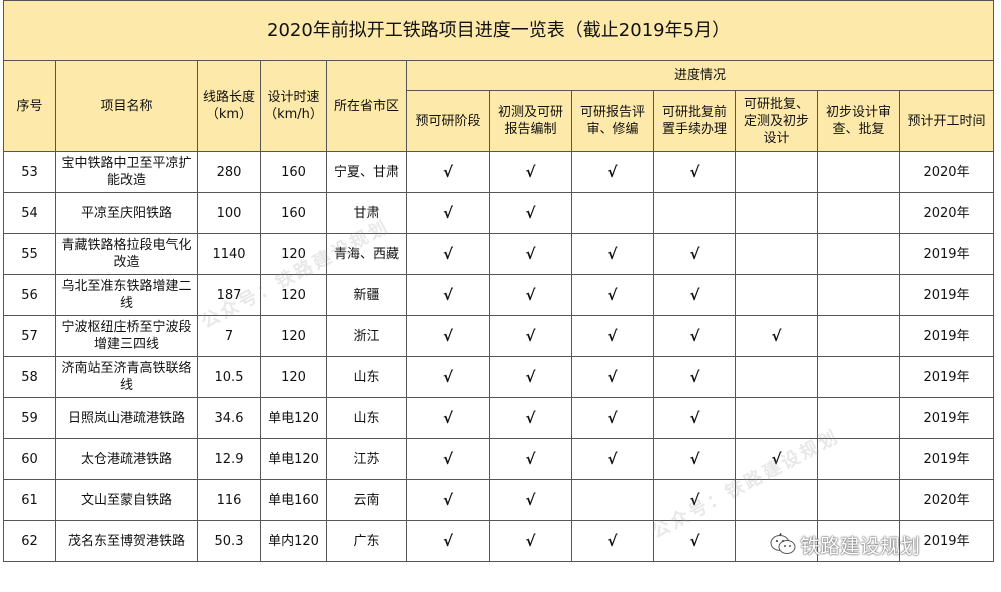 Image resolution: width=1001 pixels, height=592 pixels. Describe the element at coordinates (293, 418) in the screenshot. I see `row-speed: 单电120` at that location.